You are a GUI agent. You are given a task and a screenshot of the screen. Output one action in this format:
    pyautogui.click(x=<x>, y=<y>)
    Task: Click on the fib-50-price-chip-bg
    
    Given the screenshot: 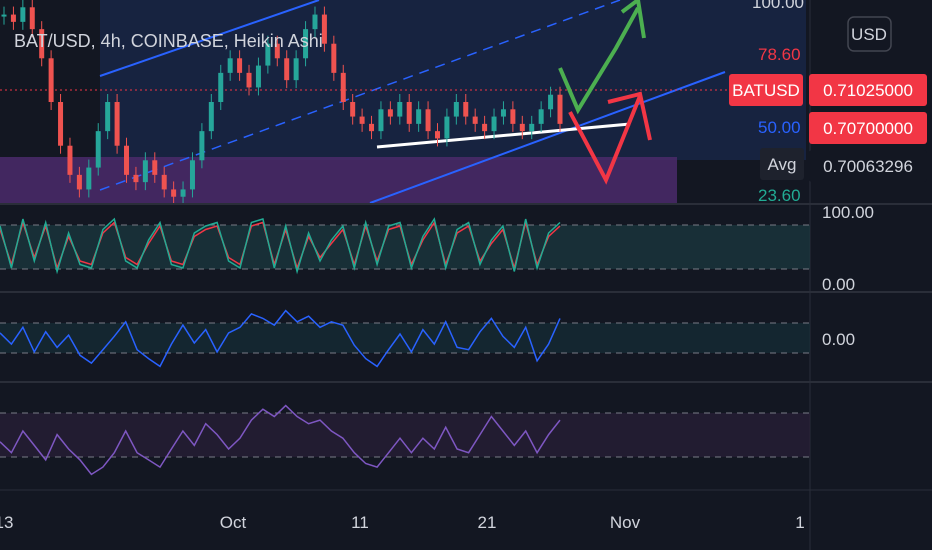 What is the action you would take?
    pyautogui.click(x=868, y=128)
    